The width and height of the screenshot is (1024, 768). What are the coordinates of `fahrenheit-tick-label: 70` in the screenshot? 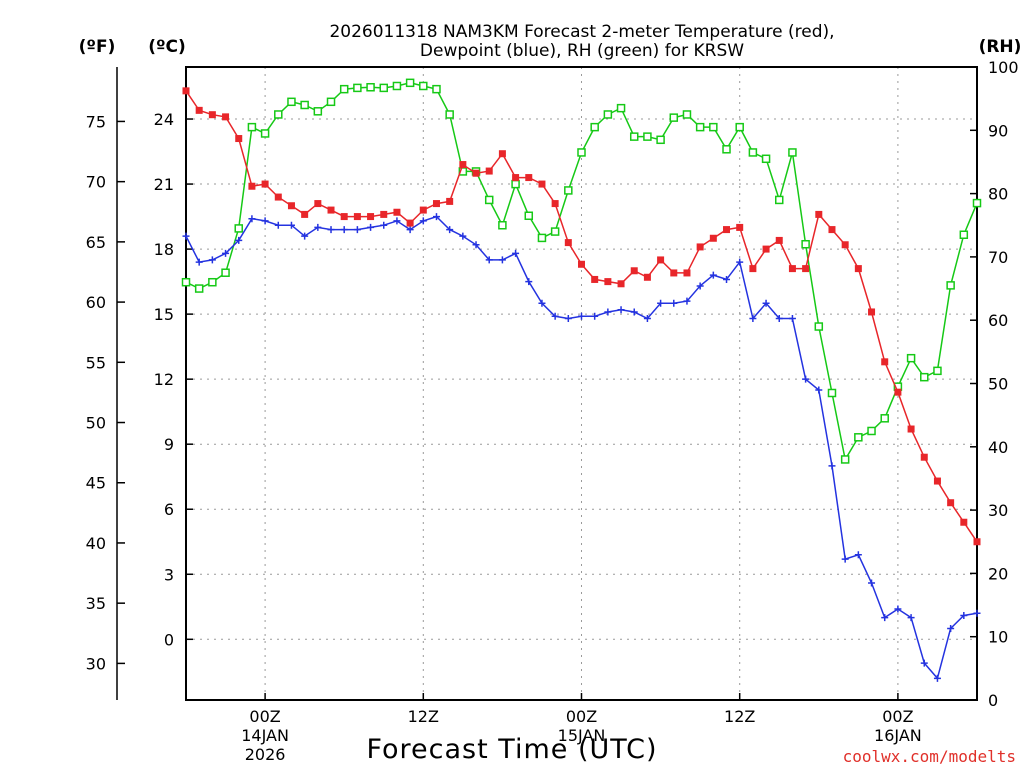 It's located at (96, 182).